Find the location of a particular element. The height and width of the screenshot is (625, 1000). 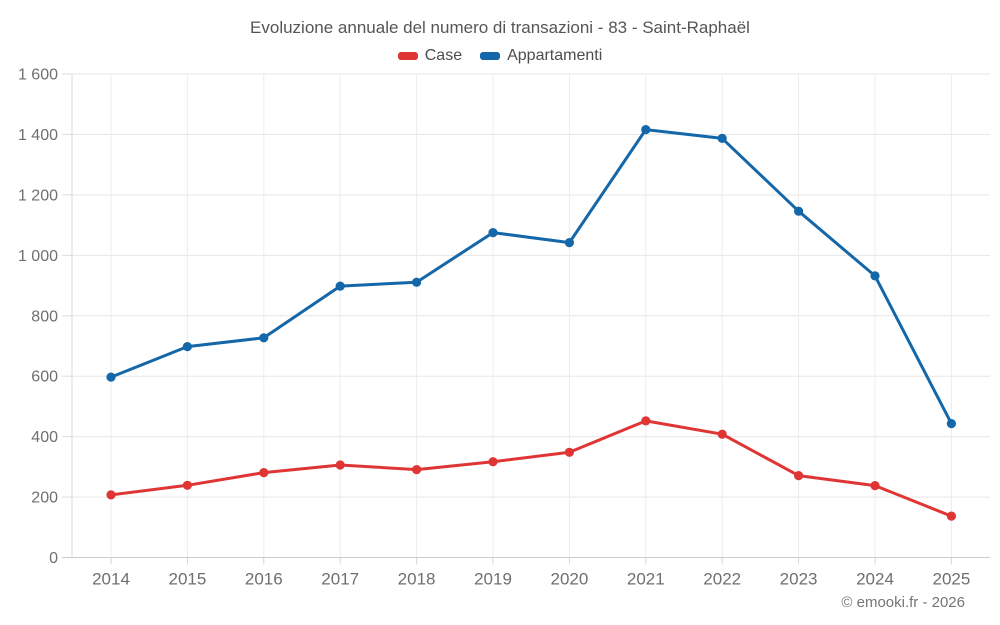

copyright: © emooki.fr - 2026 is located at coordinates (903, 602).